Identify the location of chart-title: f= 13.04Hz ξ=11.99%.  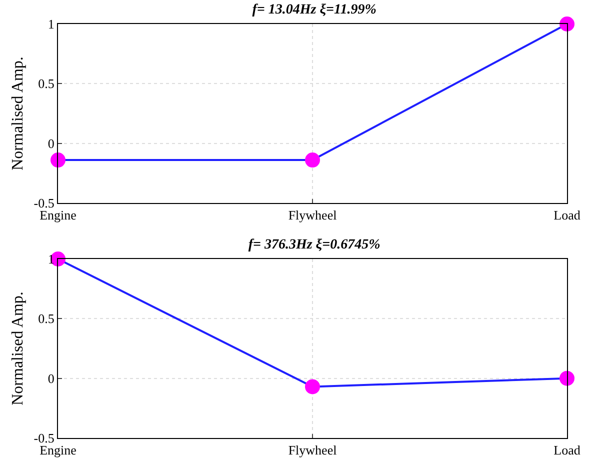
(314, 10).